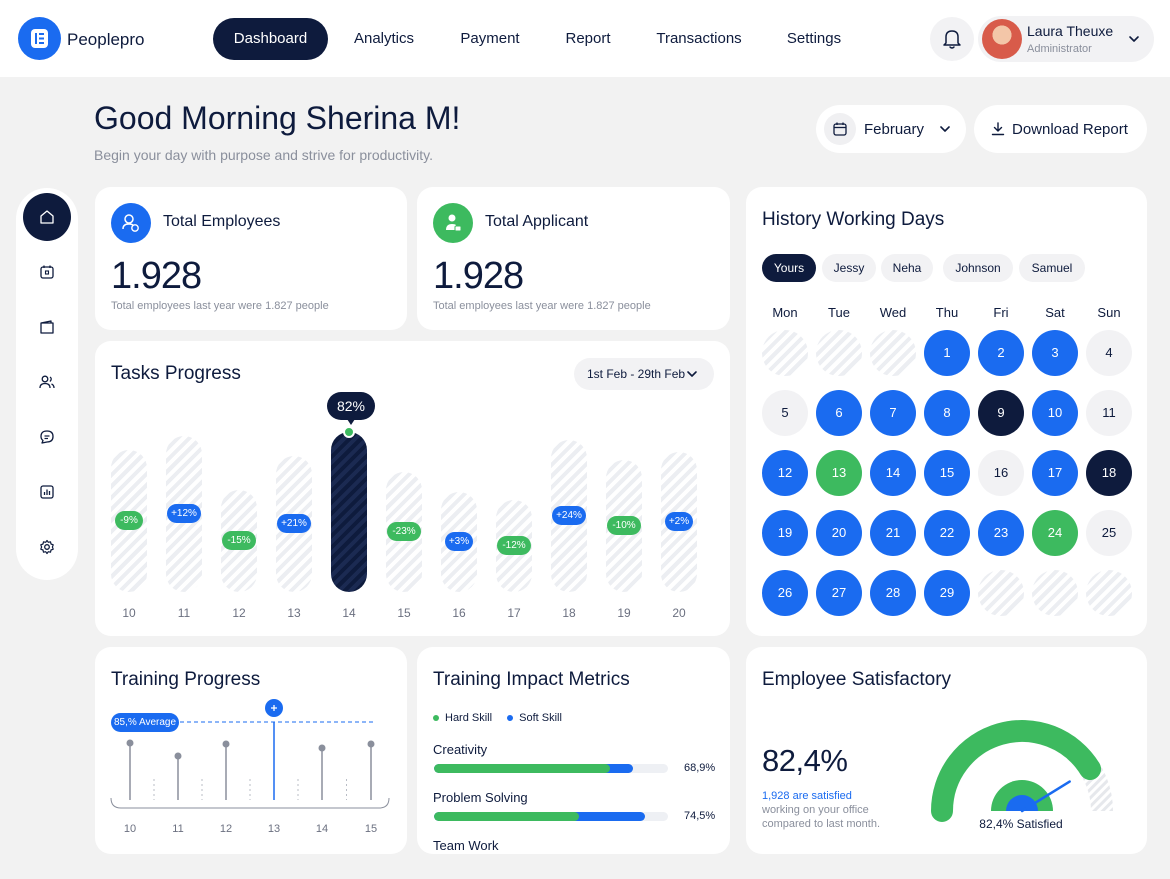 This screenshot has height=879, width=1170. I want to click on nav-transactions: Transactions, so click(699, 38).